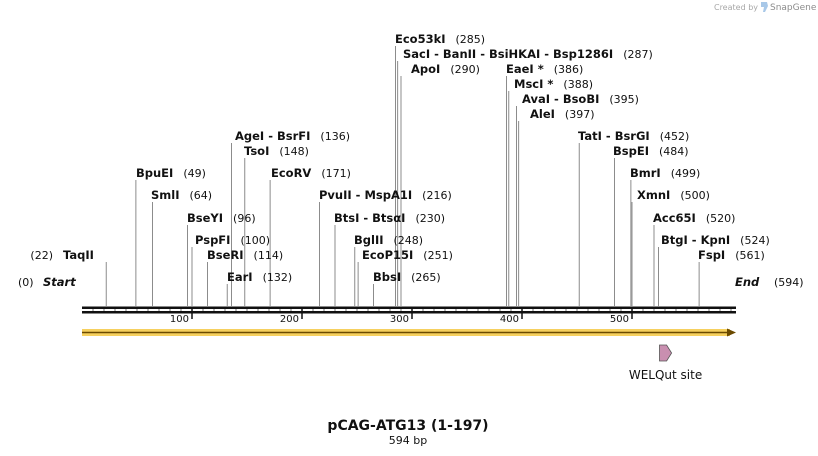 The width and height of the screenshot is (818, 456). I want to click on site-label-smli: SmlI (64), so click(181, 195).